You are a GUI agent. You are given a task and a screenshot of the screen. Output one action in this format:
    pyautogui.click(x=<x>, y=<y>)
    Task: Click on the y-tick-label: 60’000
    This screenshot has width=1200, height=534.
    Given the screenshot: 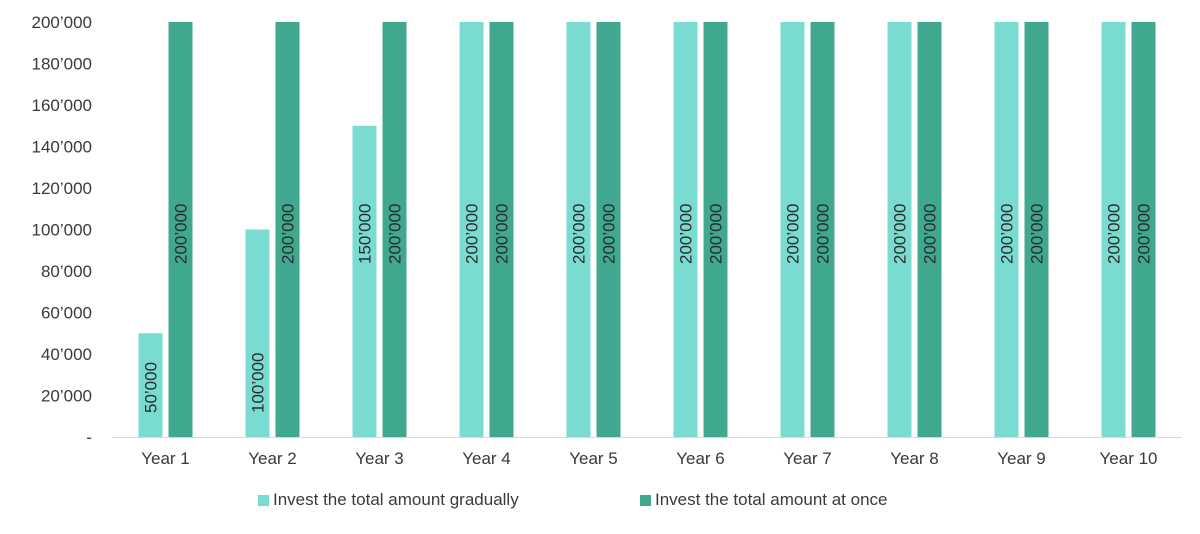 What is the action you would take?
    pyautogui.click(x=66, y=313)
    